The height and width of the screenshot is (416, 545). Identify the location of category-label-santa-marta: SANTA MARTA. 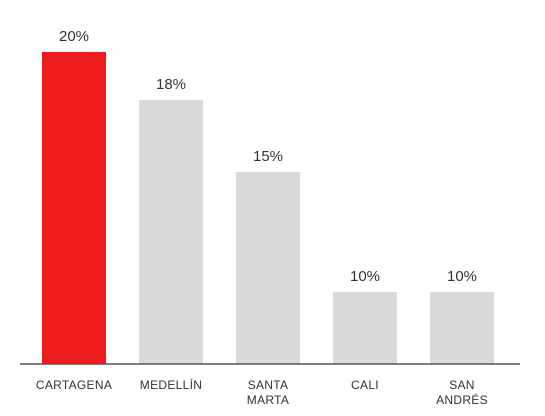
(268, 392).